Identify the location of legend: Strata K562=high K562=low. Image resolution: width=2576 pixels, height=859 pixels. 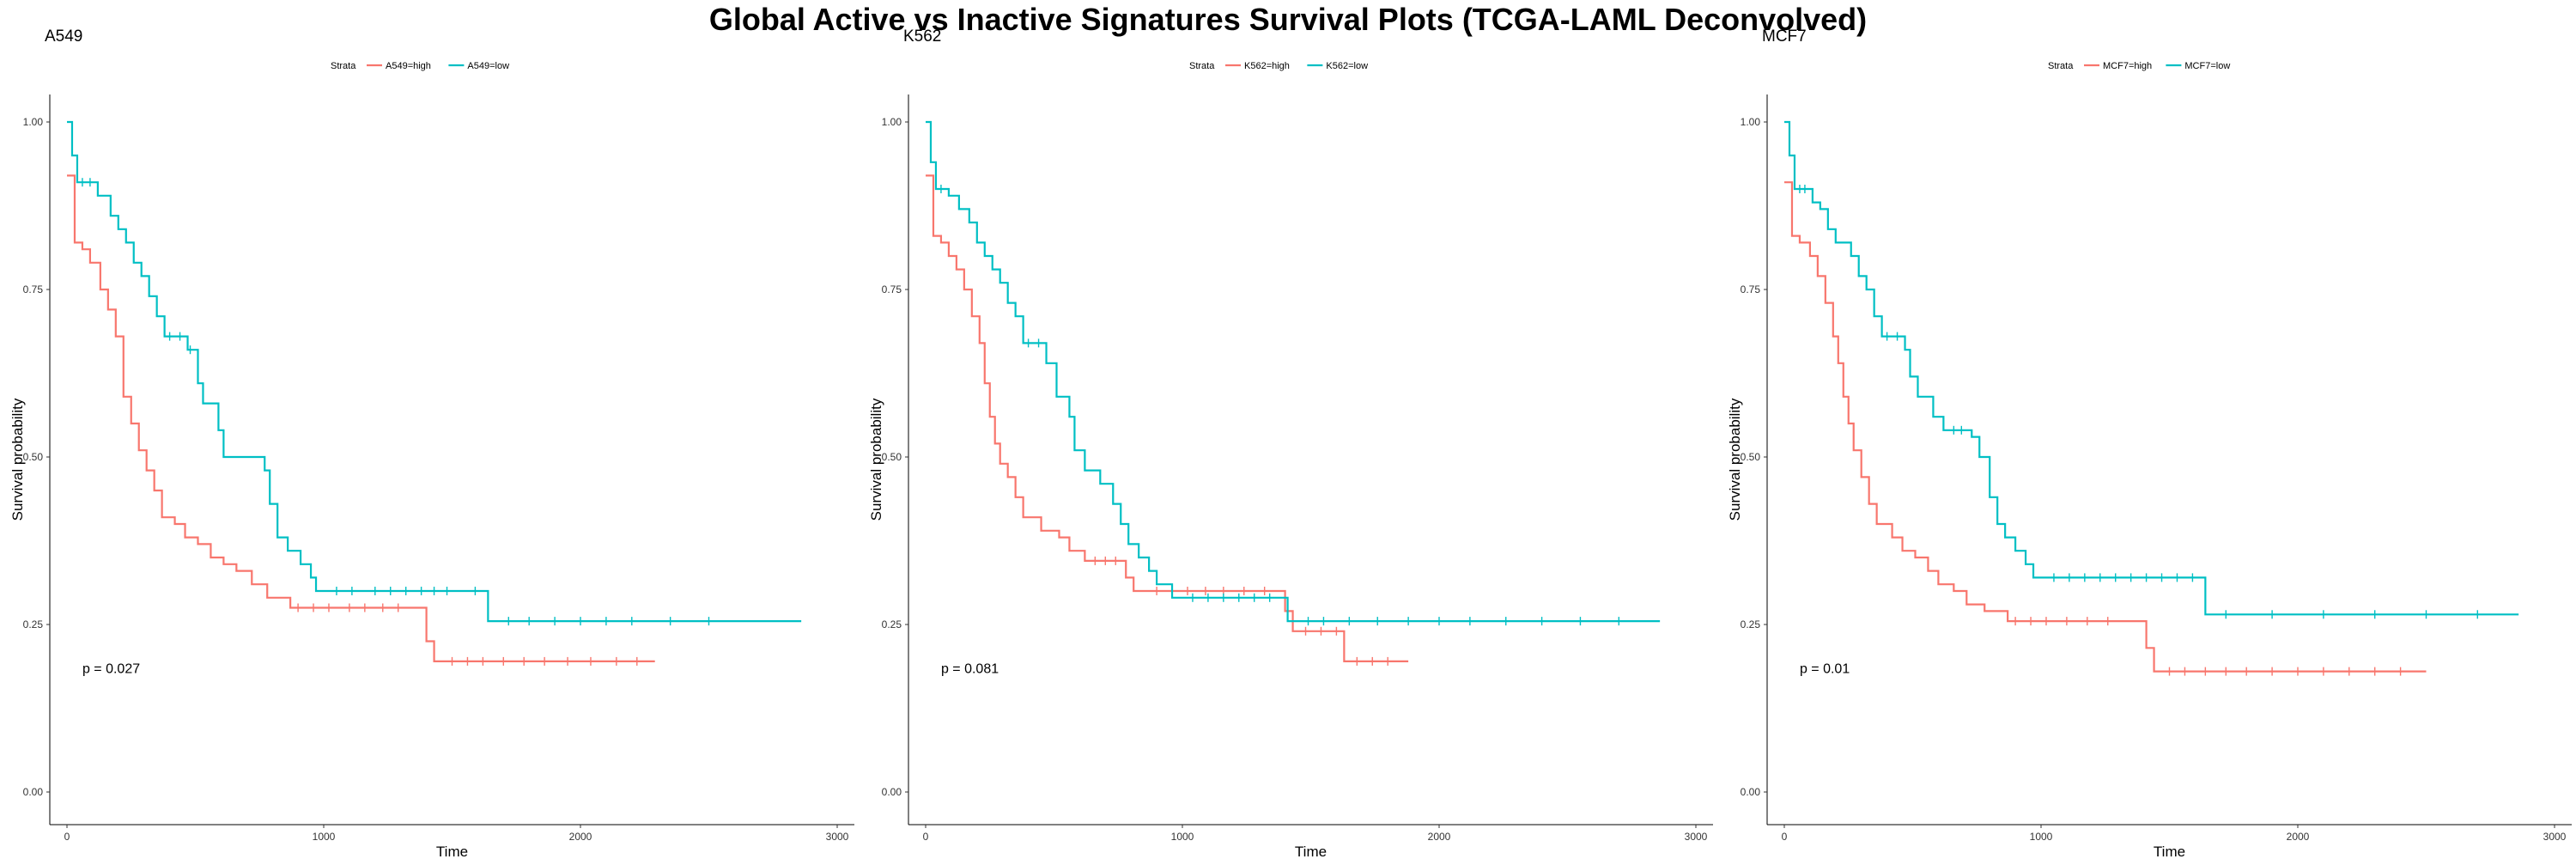
(1279, 66).